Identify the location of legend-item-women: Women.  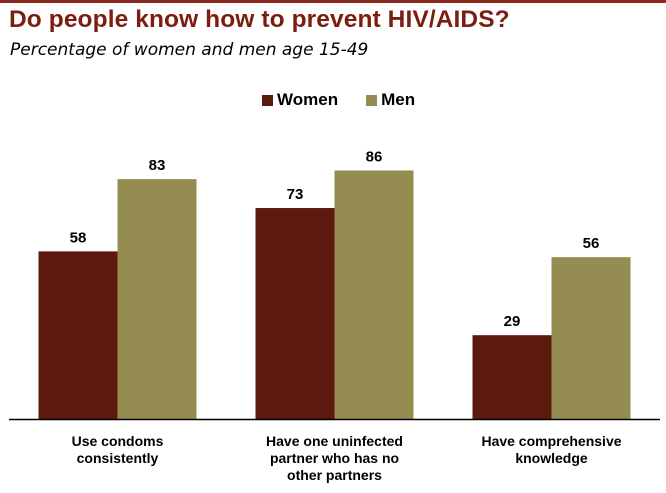
(300, 100).